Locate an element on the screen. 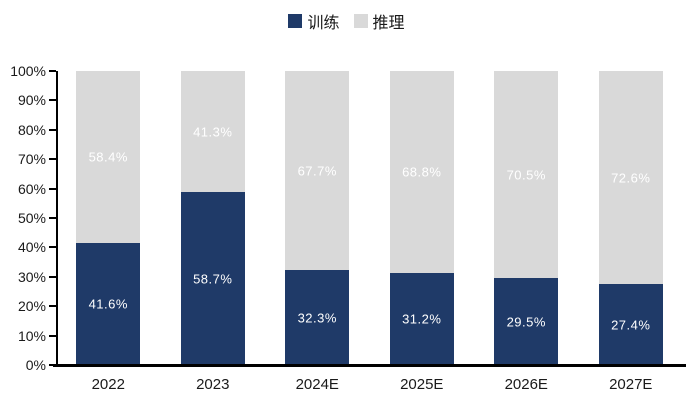  bar-value-label: 41.3% is located at coordinates (213, 132).